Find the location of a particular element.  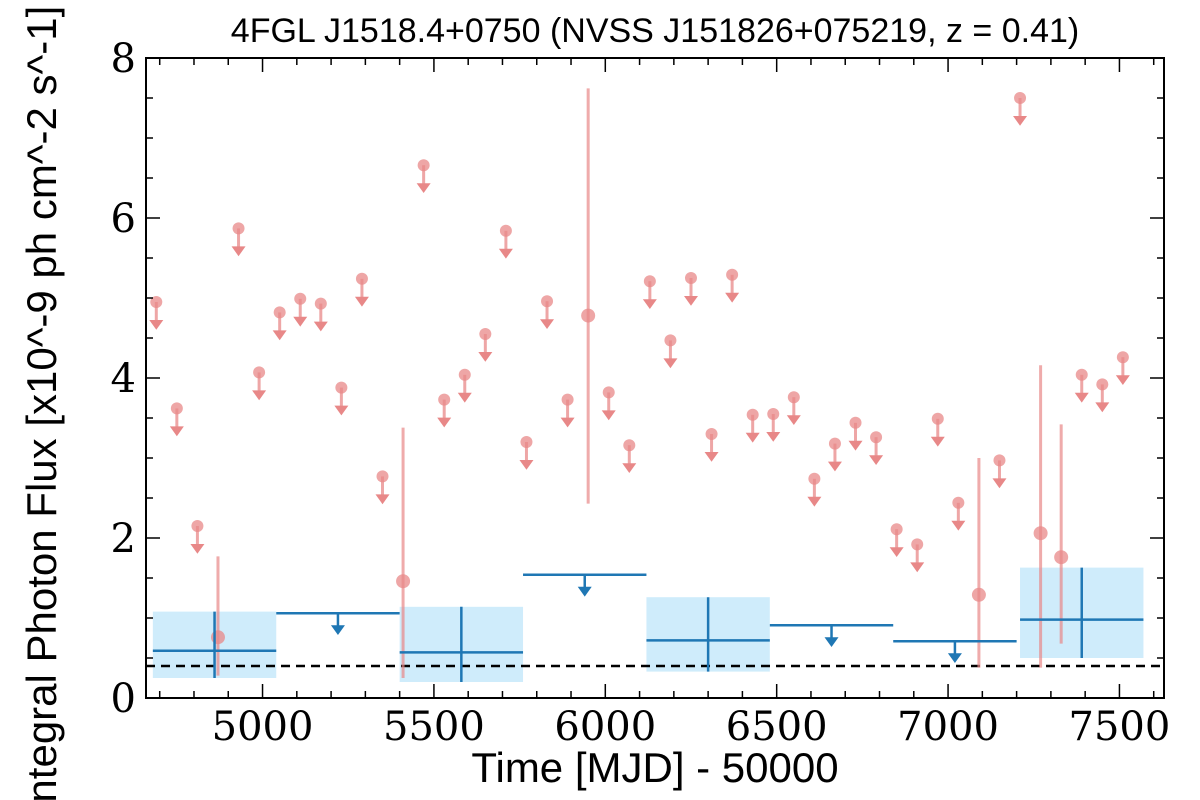

y-tick-label: 4 is located at coordinates (123, 379).